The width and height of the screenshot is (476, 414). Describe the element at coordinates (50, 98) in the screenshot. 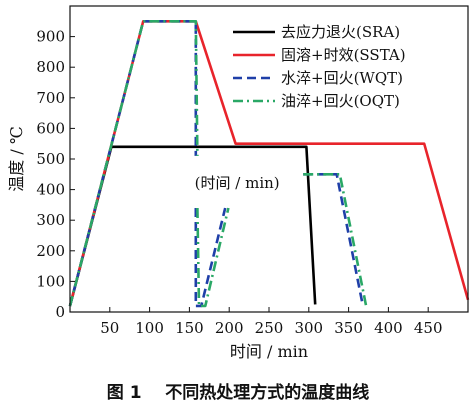

I see `y-tick-label: 700` at that location.